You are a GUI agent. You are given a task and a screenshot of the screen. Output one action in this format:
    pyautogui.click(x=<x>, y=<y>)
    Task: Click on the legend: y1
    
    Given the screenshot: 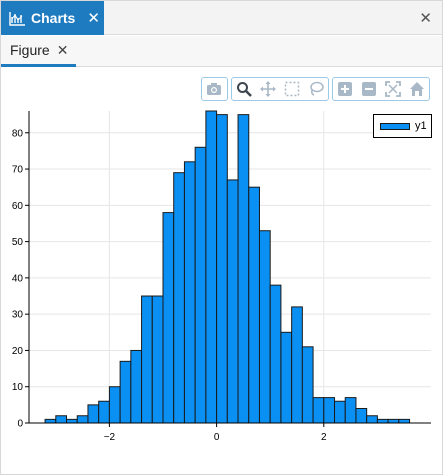 What is the action you would take?
    pyautogui.click(x=402, y=126)
    